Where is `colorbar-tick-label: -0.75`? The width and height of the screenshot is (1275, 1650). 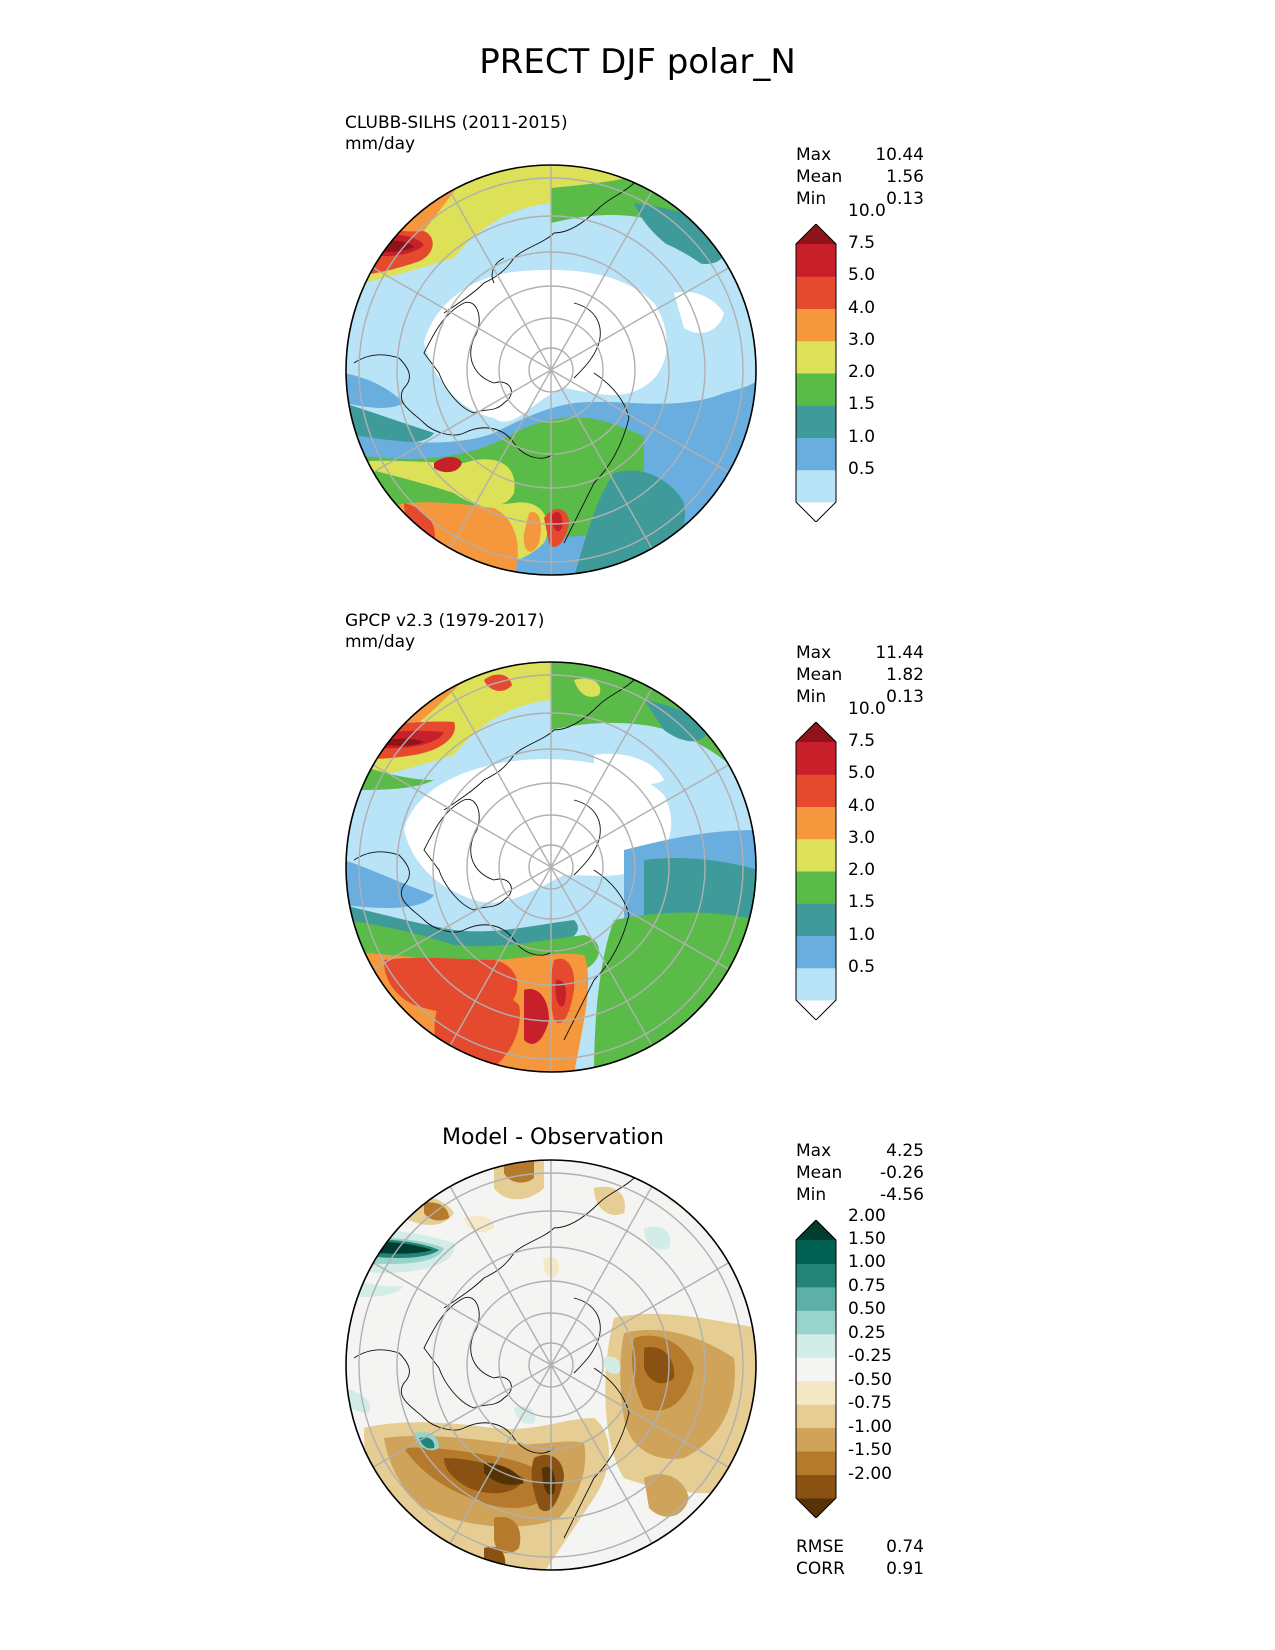
colorbar-tick-label: -0.75 is located at coordinates (870, 1403).